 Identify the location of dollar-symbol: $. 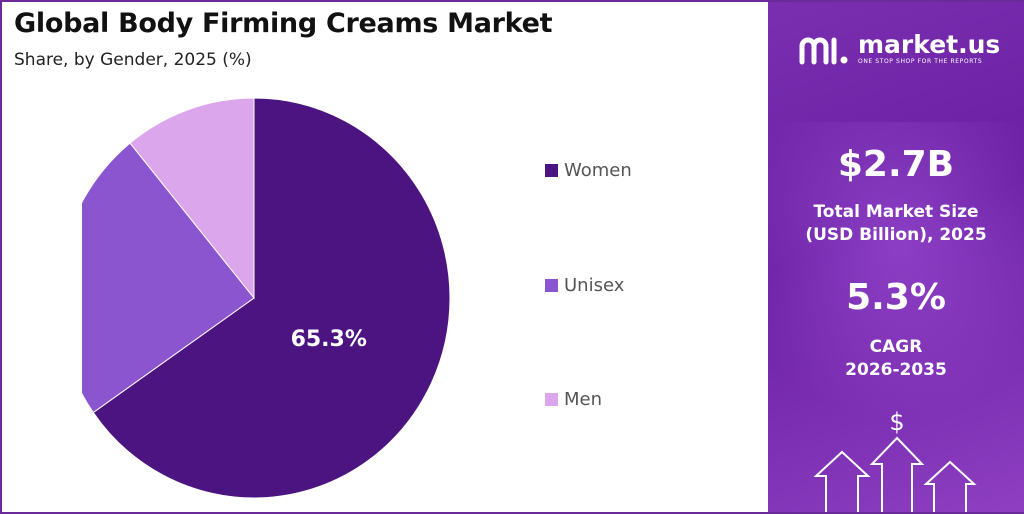
(896, 422).